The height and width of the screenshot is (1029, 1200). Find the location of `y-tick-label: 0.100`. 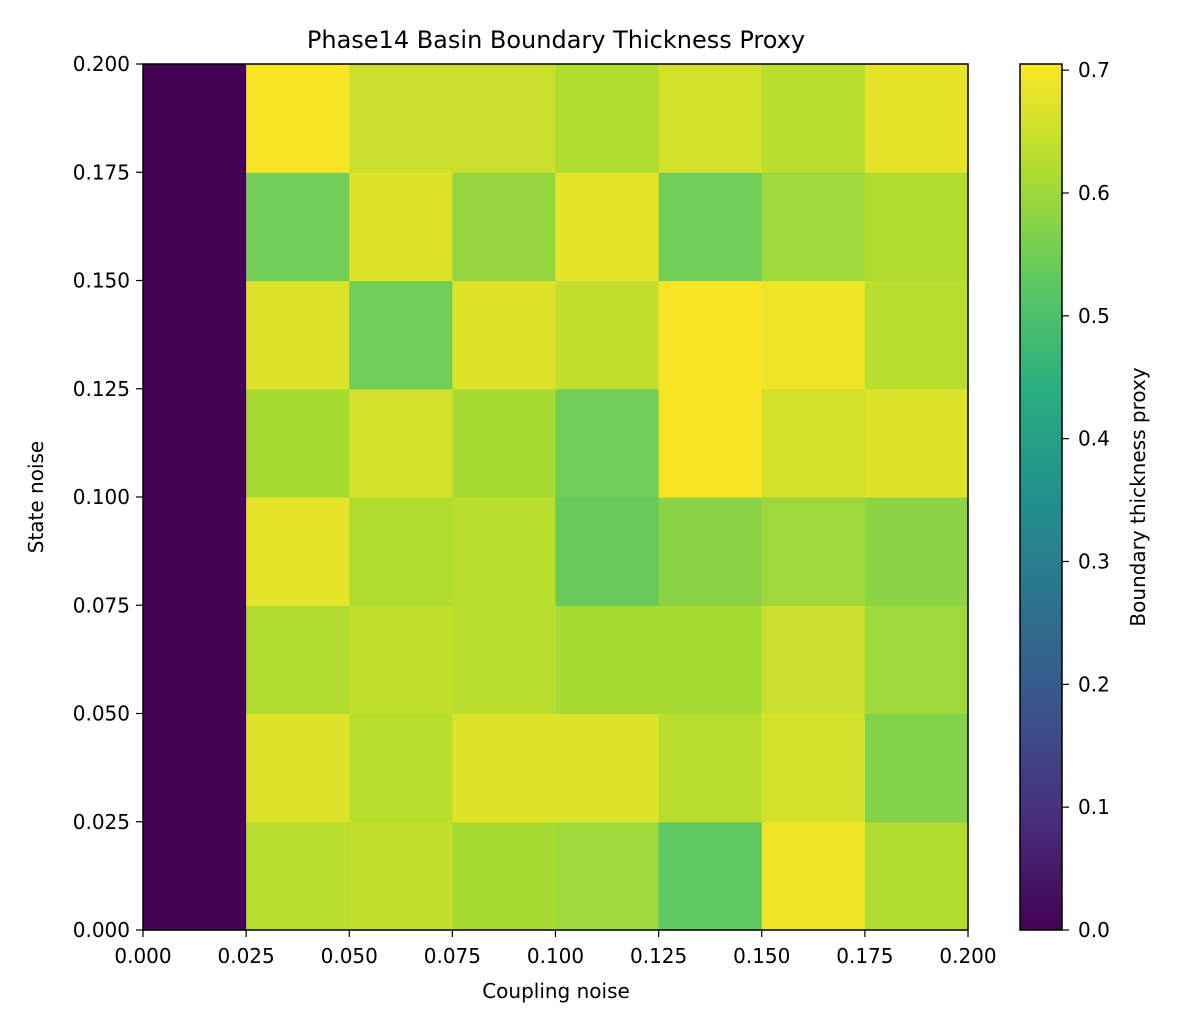

y-tick-label: 0.100 is located at coordinates (101, 497).